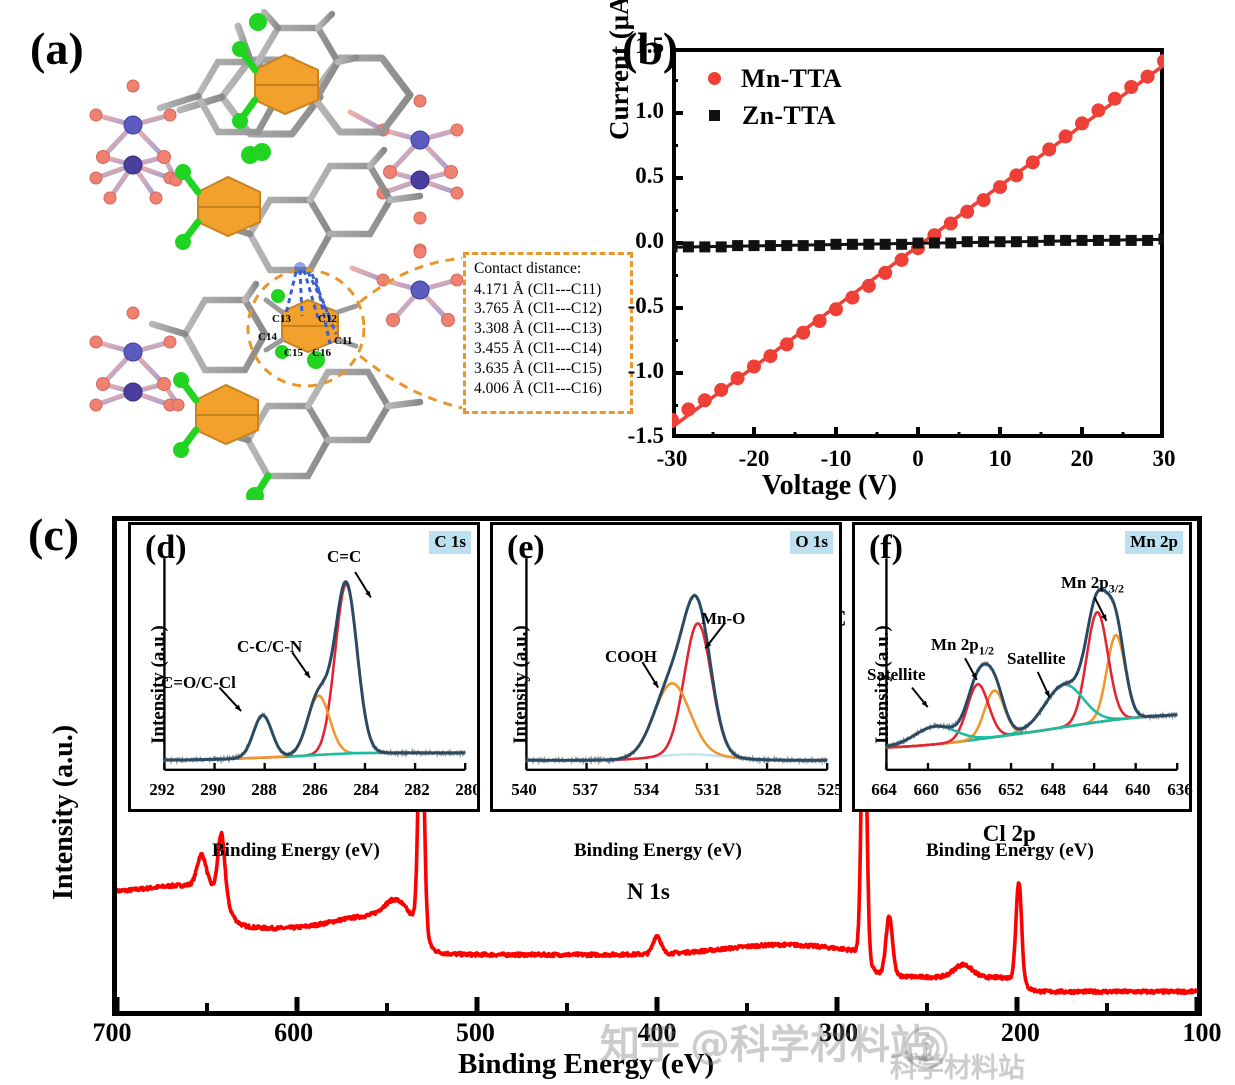 This screenshot has width=1235, height=1085. What do you see at coordinates (839, 1032) in the screenshot?
I see `survey-x-tick: 300` at bounding box center [839, 1032].